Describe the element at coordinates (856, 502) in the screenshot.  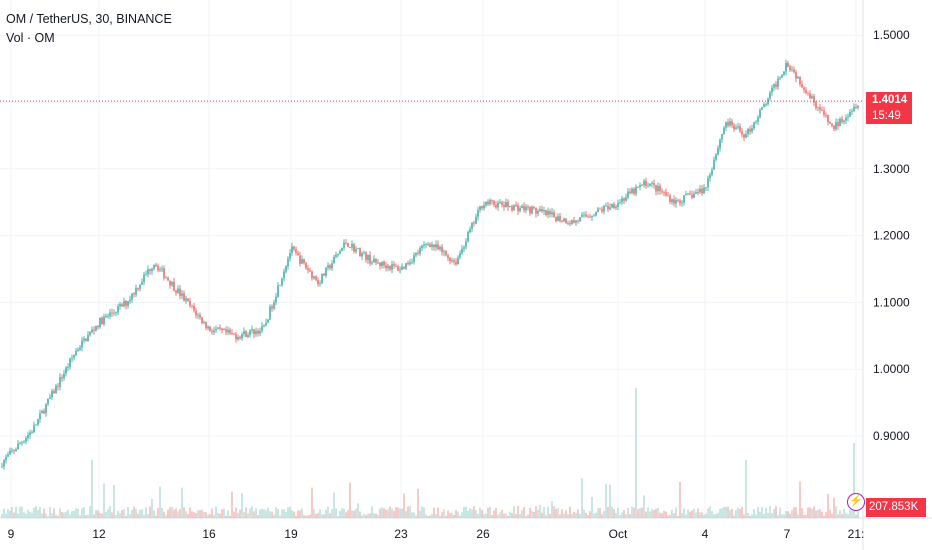
I see `lightning-icon: ⚡` at that location.